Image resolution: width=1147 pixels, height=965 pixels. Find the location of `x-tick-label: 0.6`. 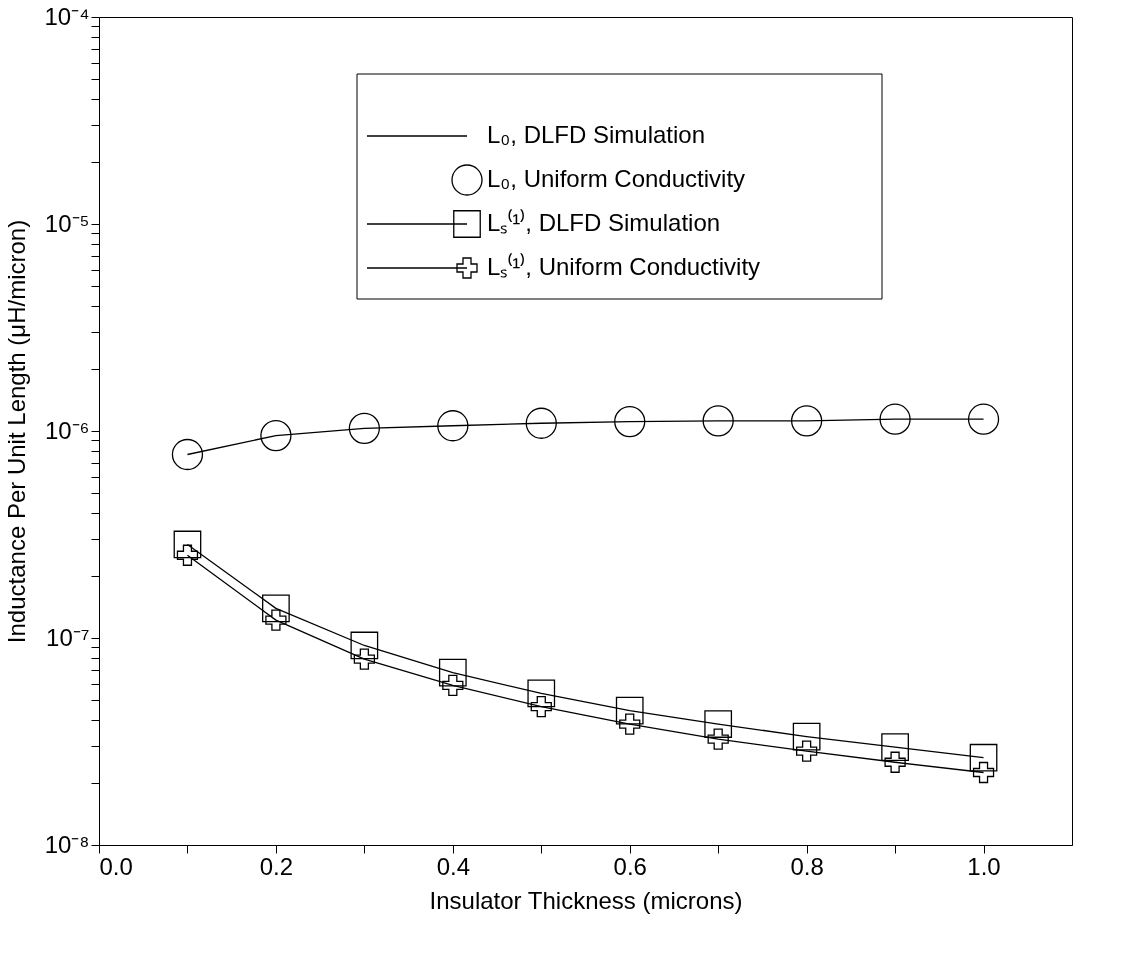

x-tick-label: 0.6 is located at coordinates (630, 866).